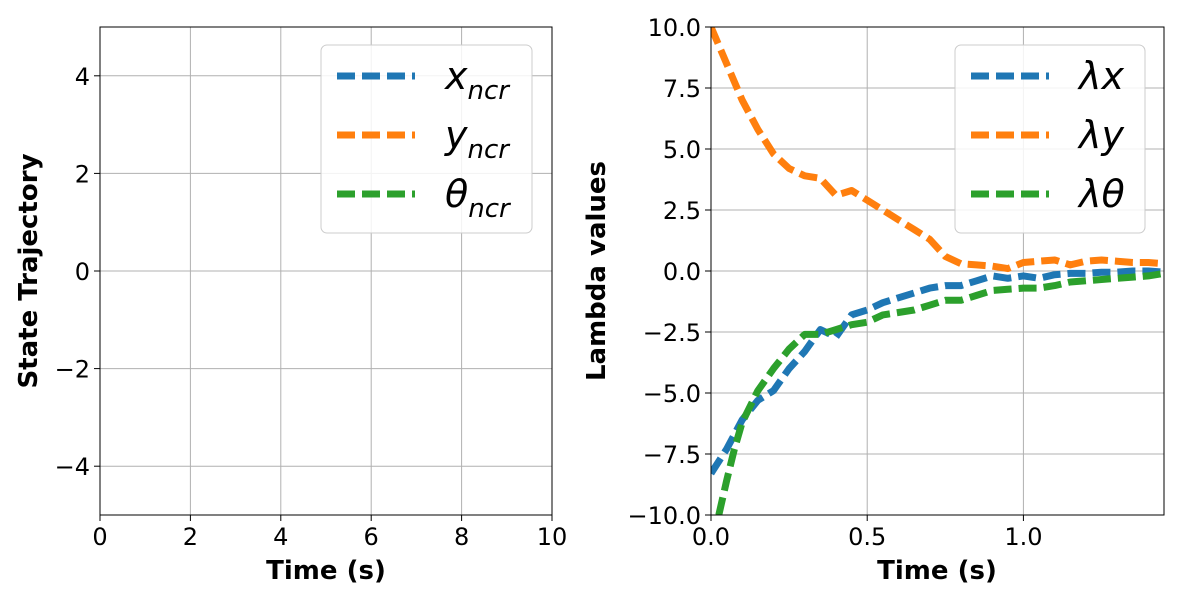 The width and height of the screenshot is (1200, 600). I want to click on legend-label-1: λy, so click(1100, 135).